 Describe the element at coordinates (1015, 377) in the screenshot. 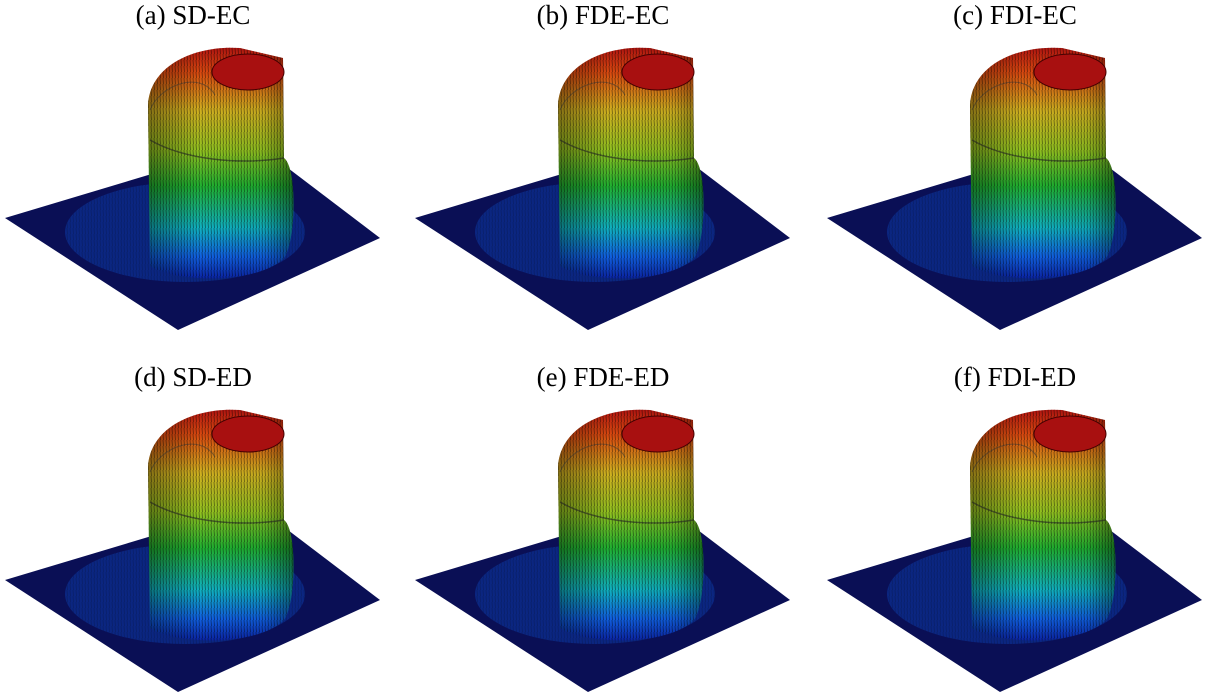

I see `panel-caption: (f) FDI-ED` at that location.